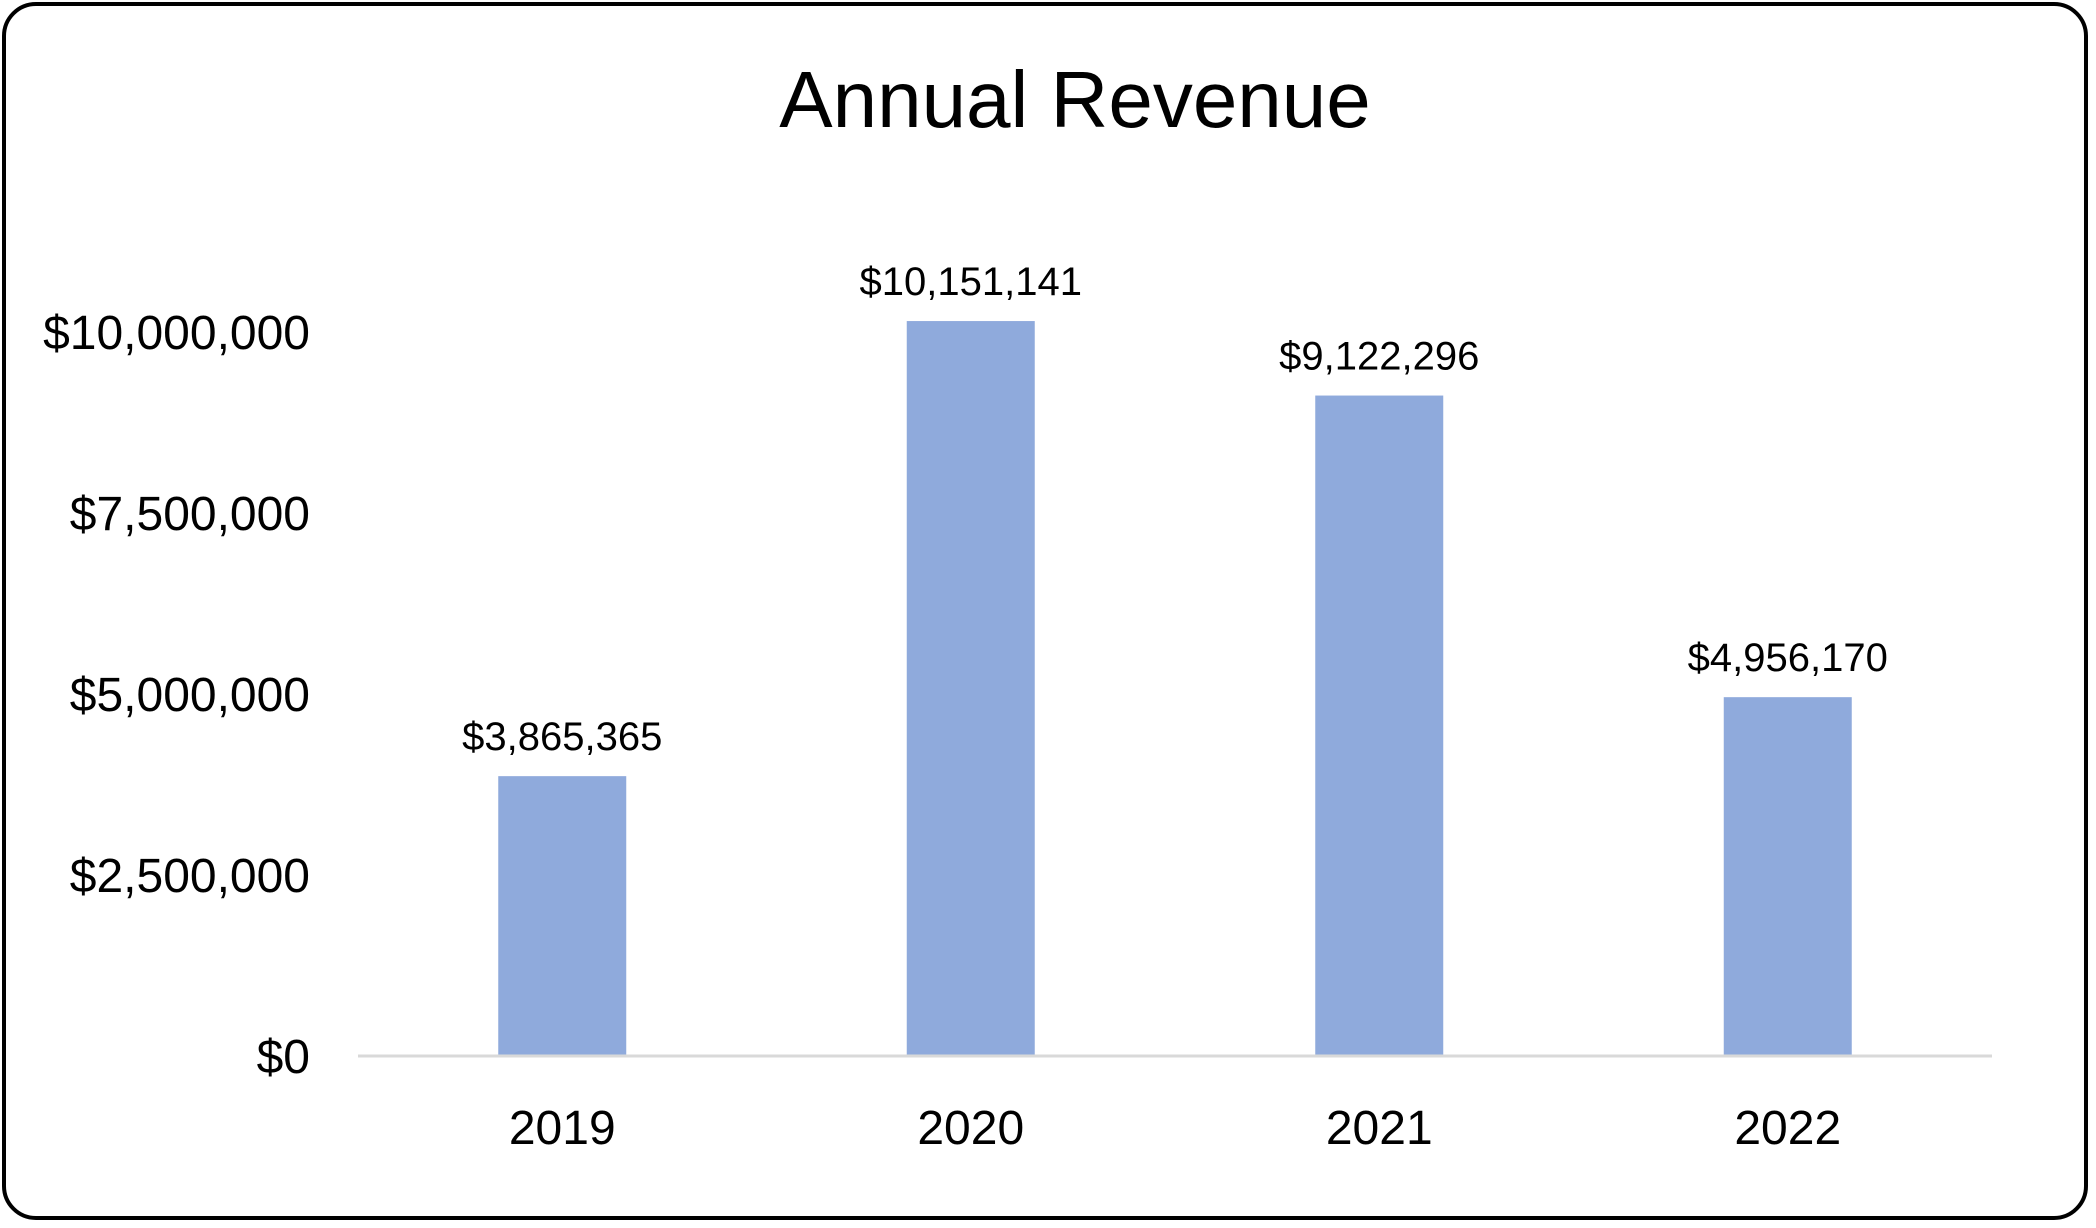  What do you see at coordinates (1175, 1128) in the screenshot?
I see `x-axis-tick-labels: 2019 2020 2021 2022` at bounding box center [1175, 1128].